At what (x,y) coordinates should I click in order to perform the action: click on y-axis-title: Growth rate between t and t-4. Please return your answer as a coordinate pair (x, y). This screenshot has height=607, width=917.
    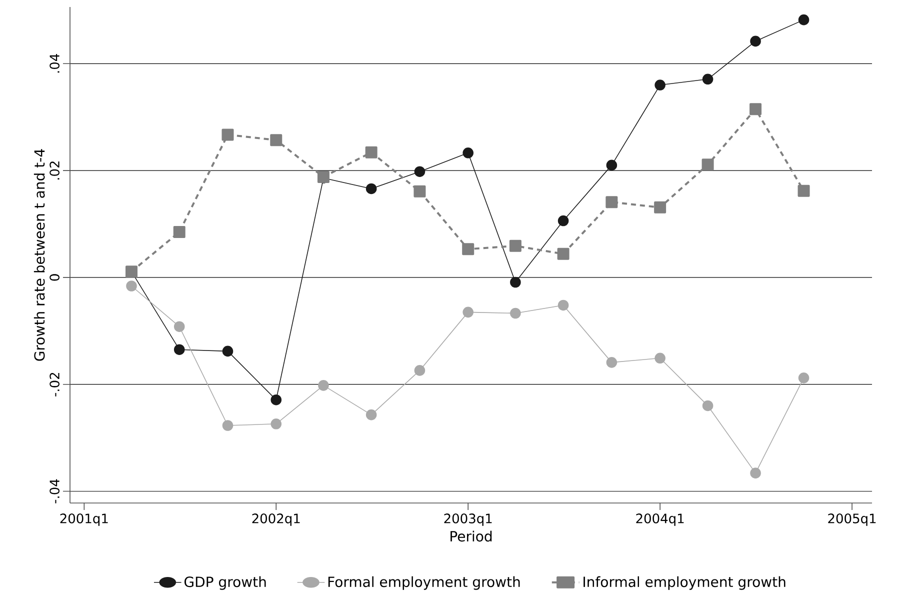
    Looking at the image, I should click on (39, 255).